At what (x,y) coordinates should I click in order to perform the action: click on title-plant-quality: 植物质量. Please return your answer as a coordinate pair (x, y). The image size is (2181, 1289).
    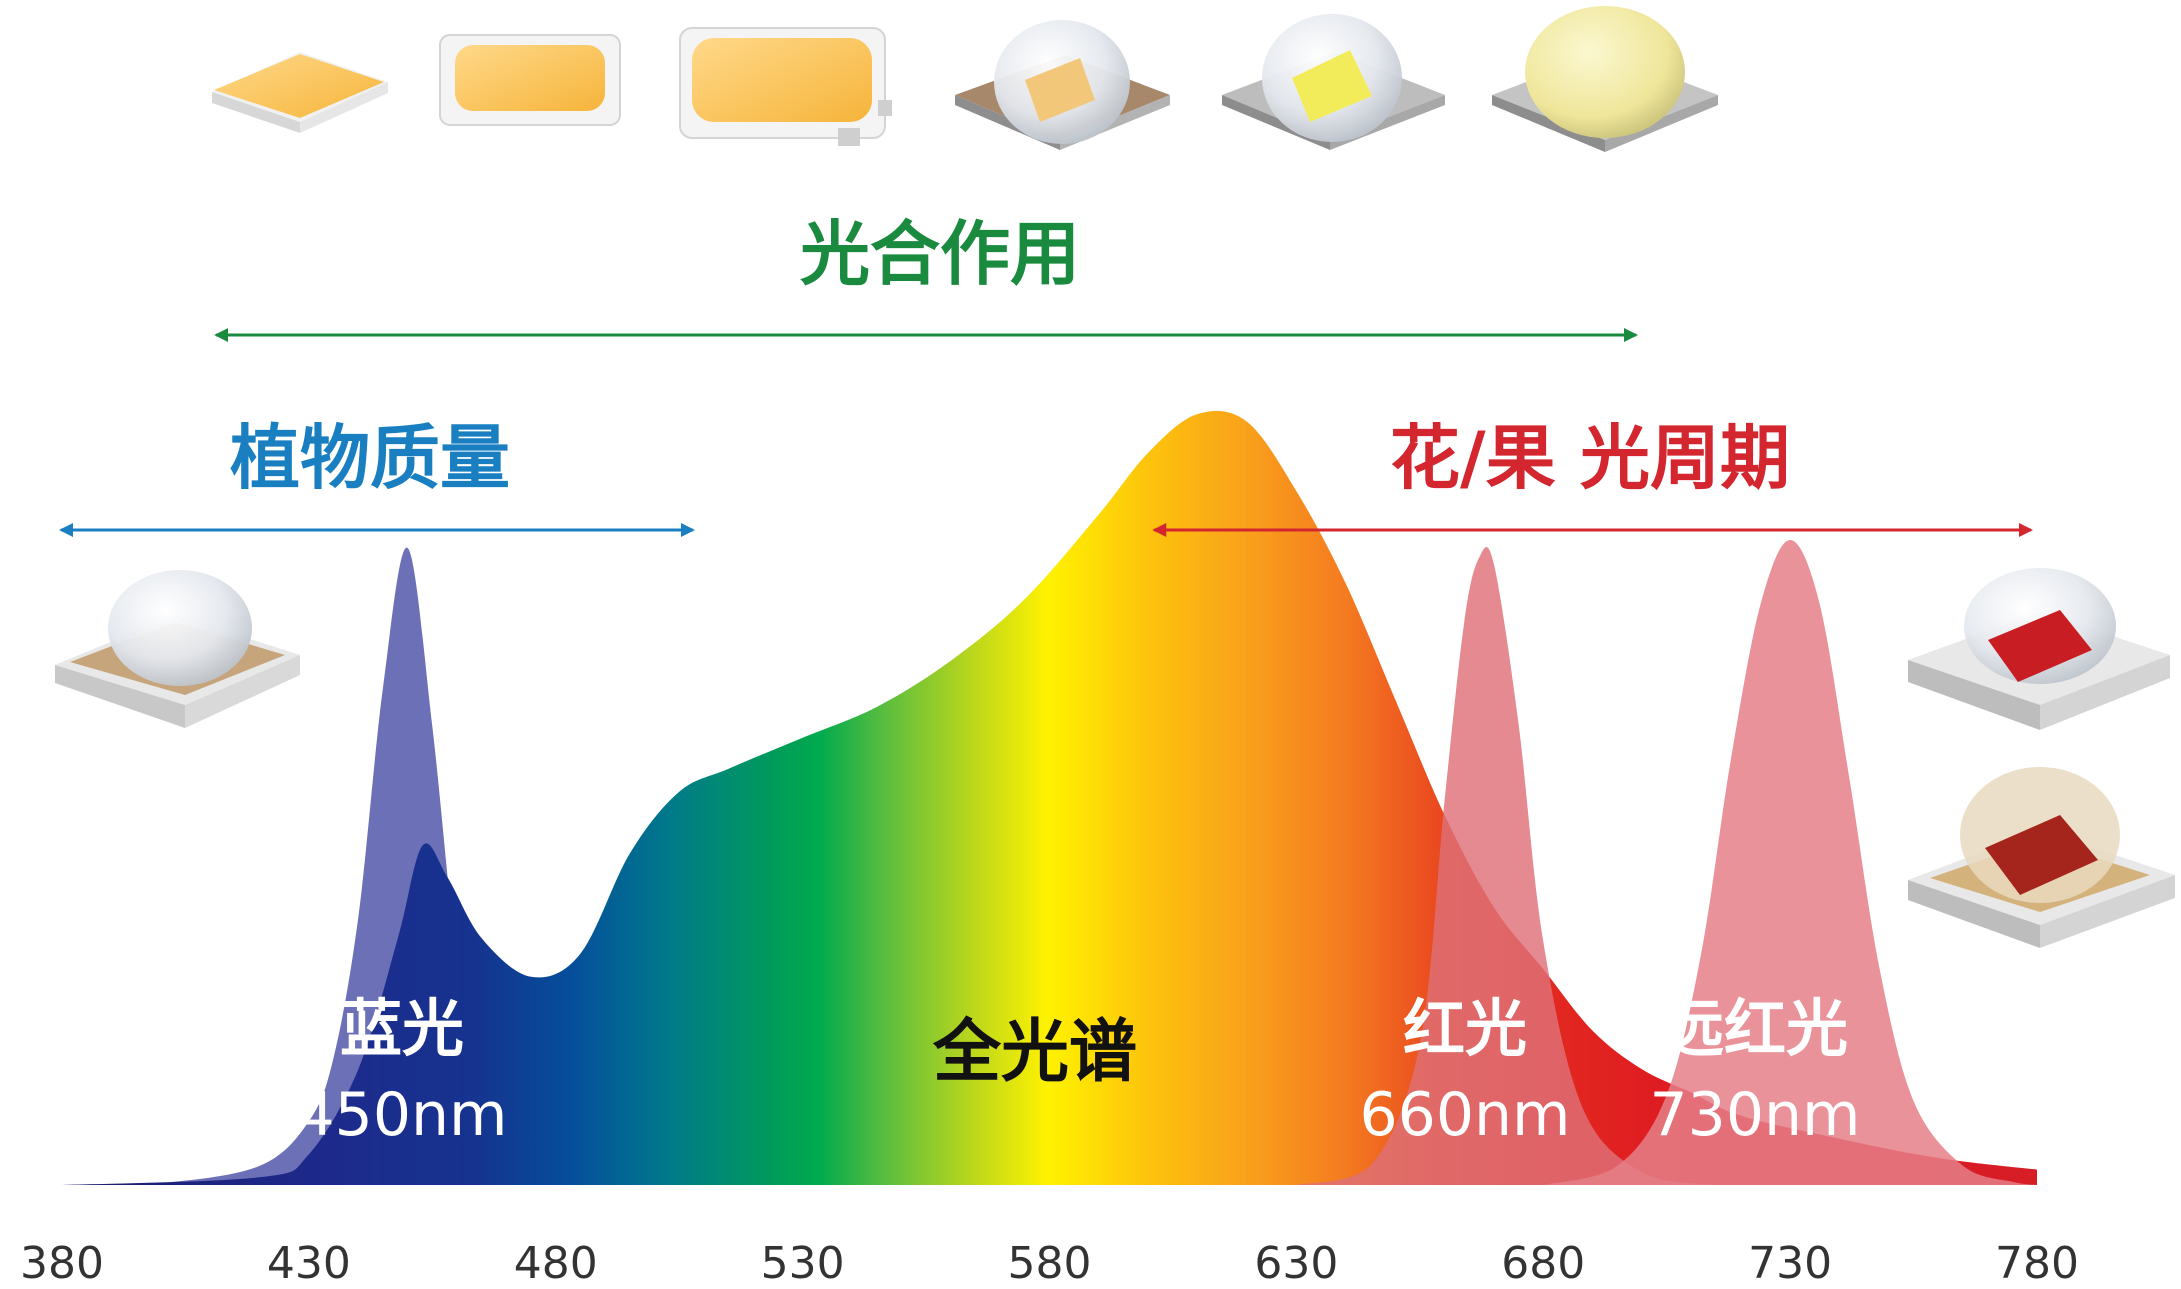
    Looking at the image, I should click on (370, 458).